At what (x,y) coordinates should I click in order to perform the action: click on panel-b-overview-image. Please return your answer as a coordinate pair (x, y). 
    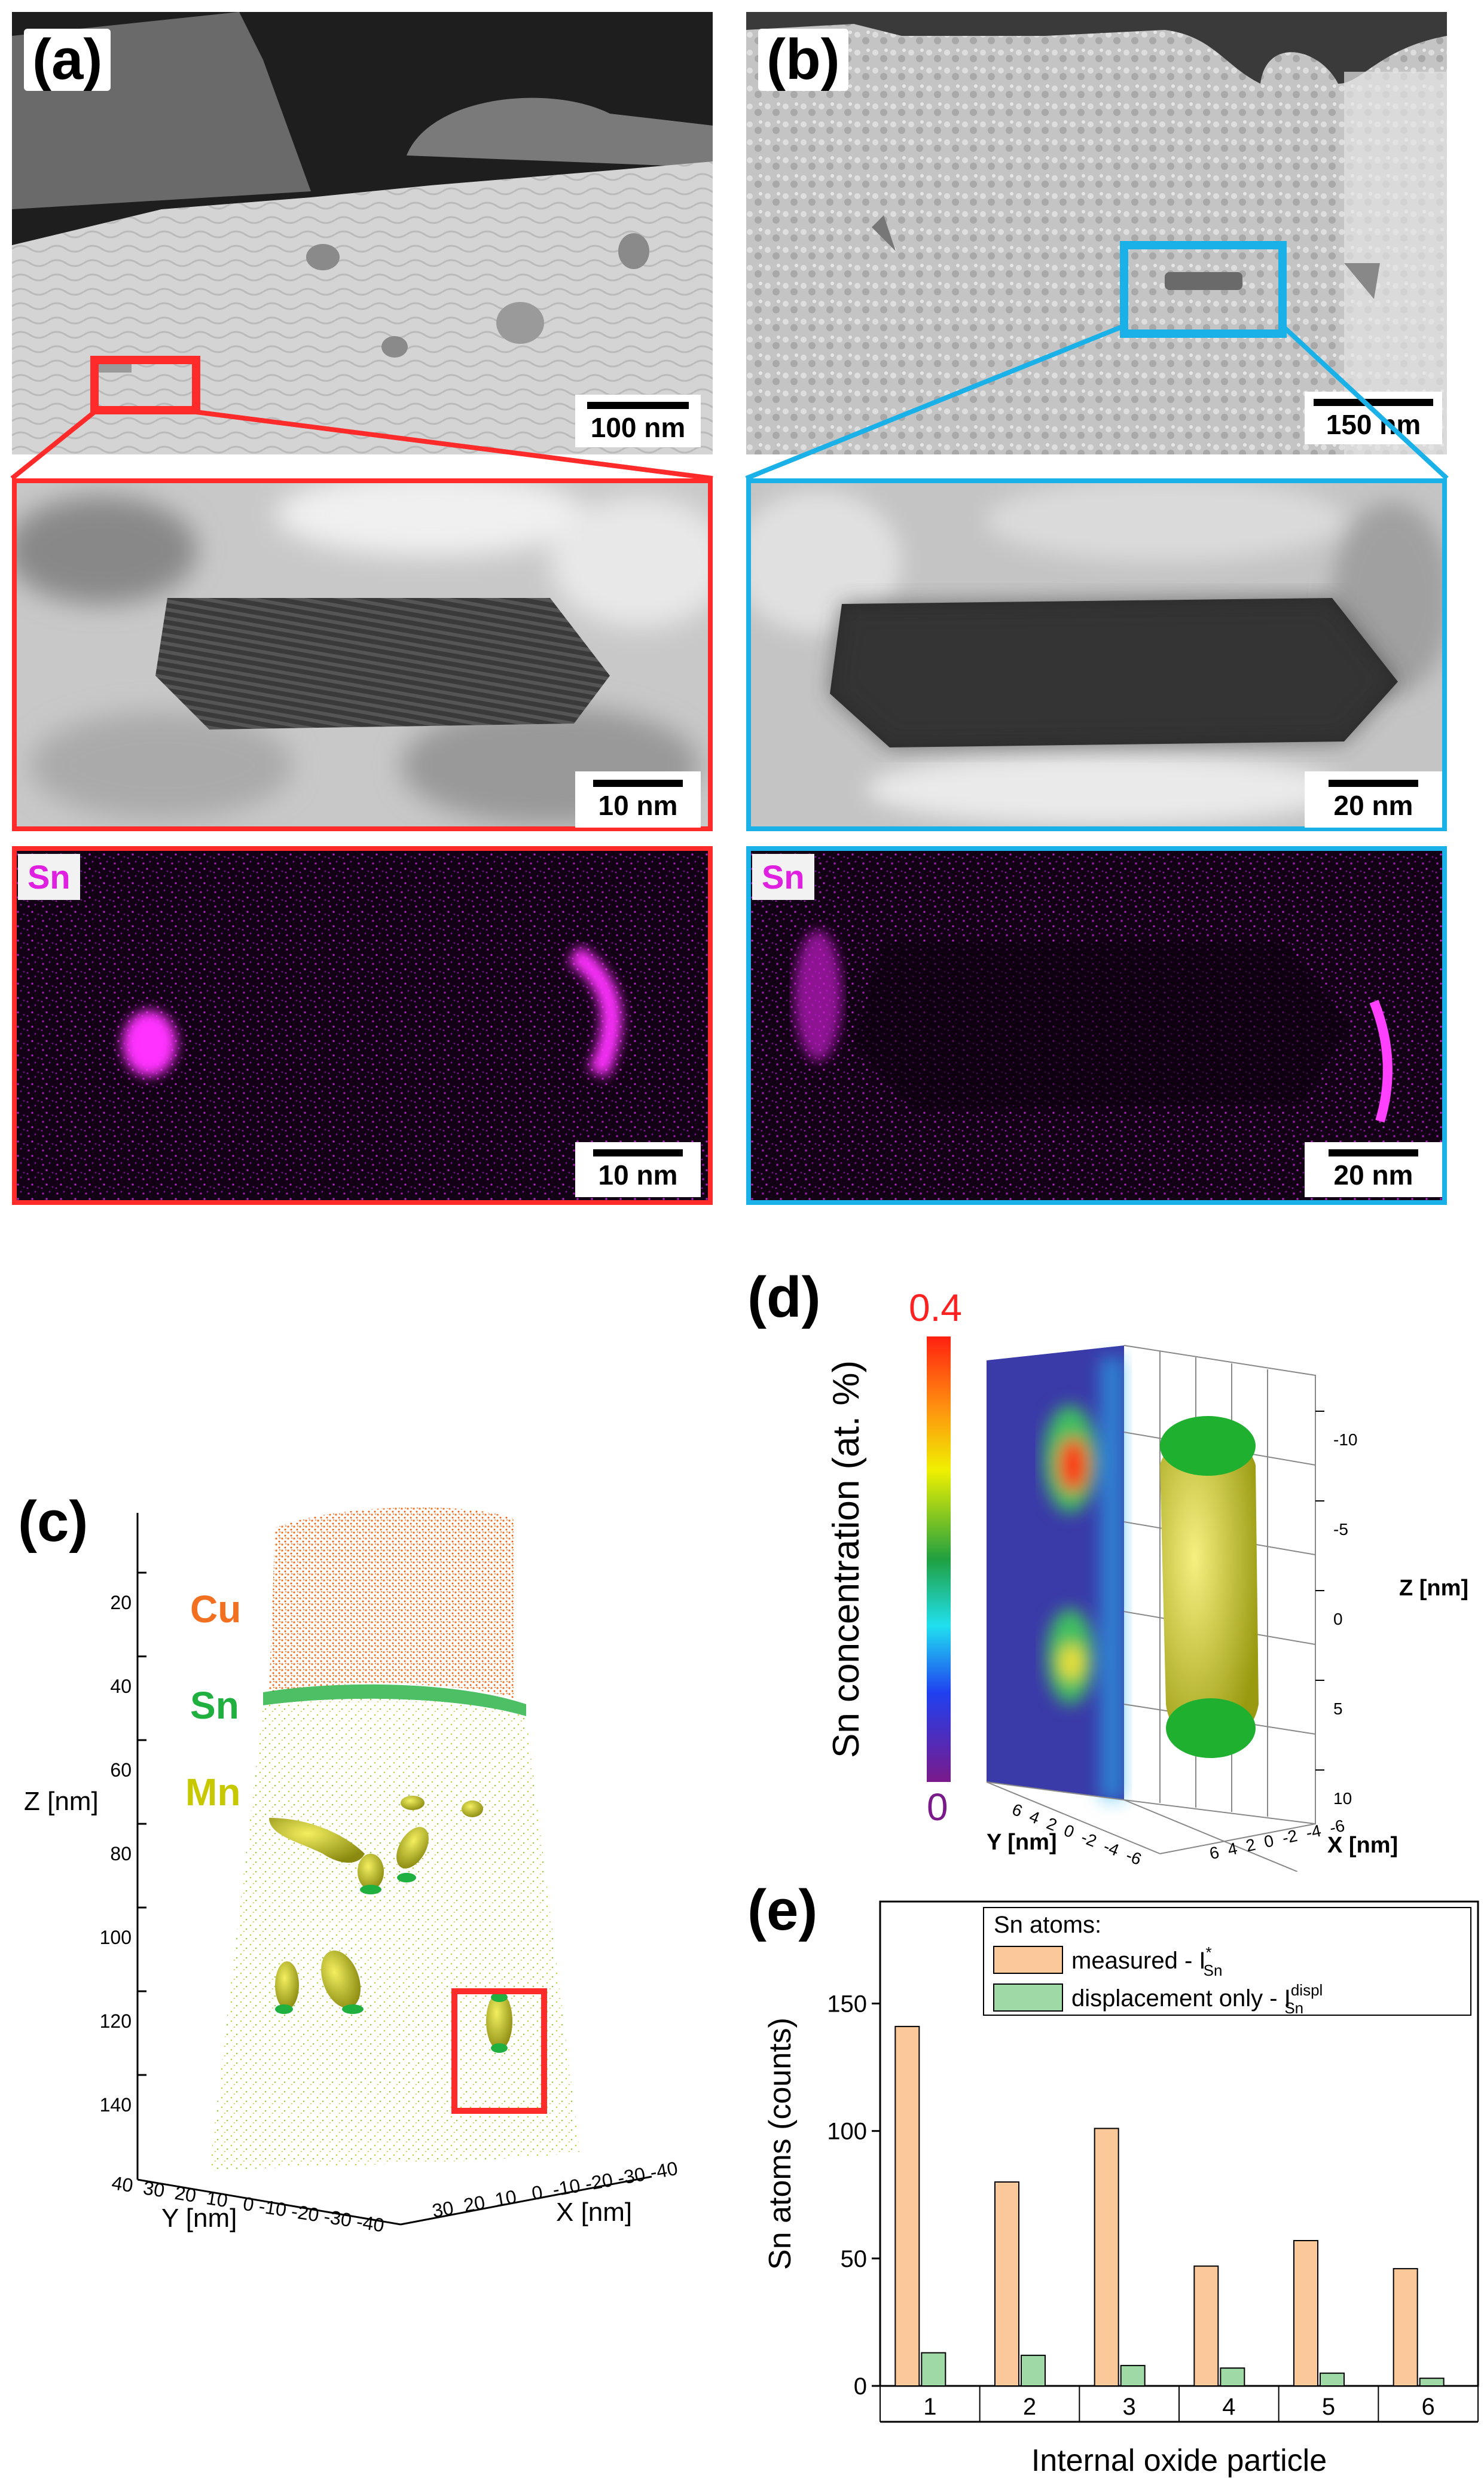
    Looking at the image, I should click on (1096, 233).